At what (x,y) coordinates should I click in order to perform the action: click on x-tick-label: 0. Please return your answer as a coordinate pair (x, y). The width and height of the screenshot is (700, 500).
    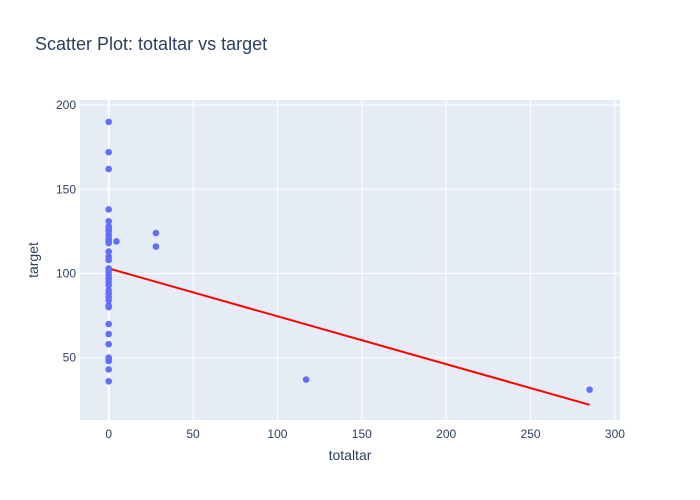
    Looking at the image, I should click on (108, 434).